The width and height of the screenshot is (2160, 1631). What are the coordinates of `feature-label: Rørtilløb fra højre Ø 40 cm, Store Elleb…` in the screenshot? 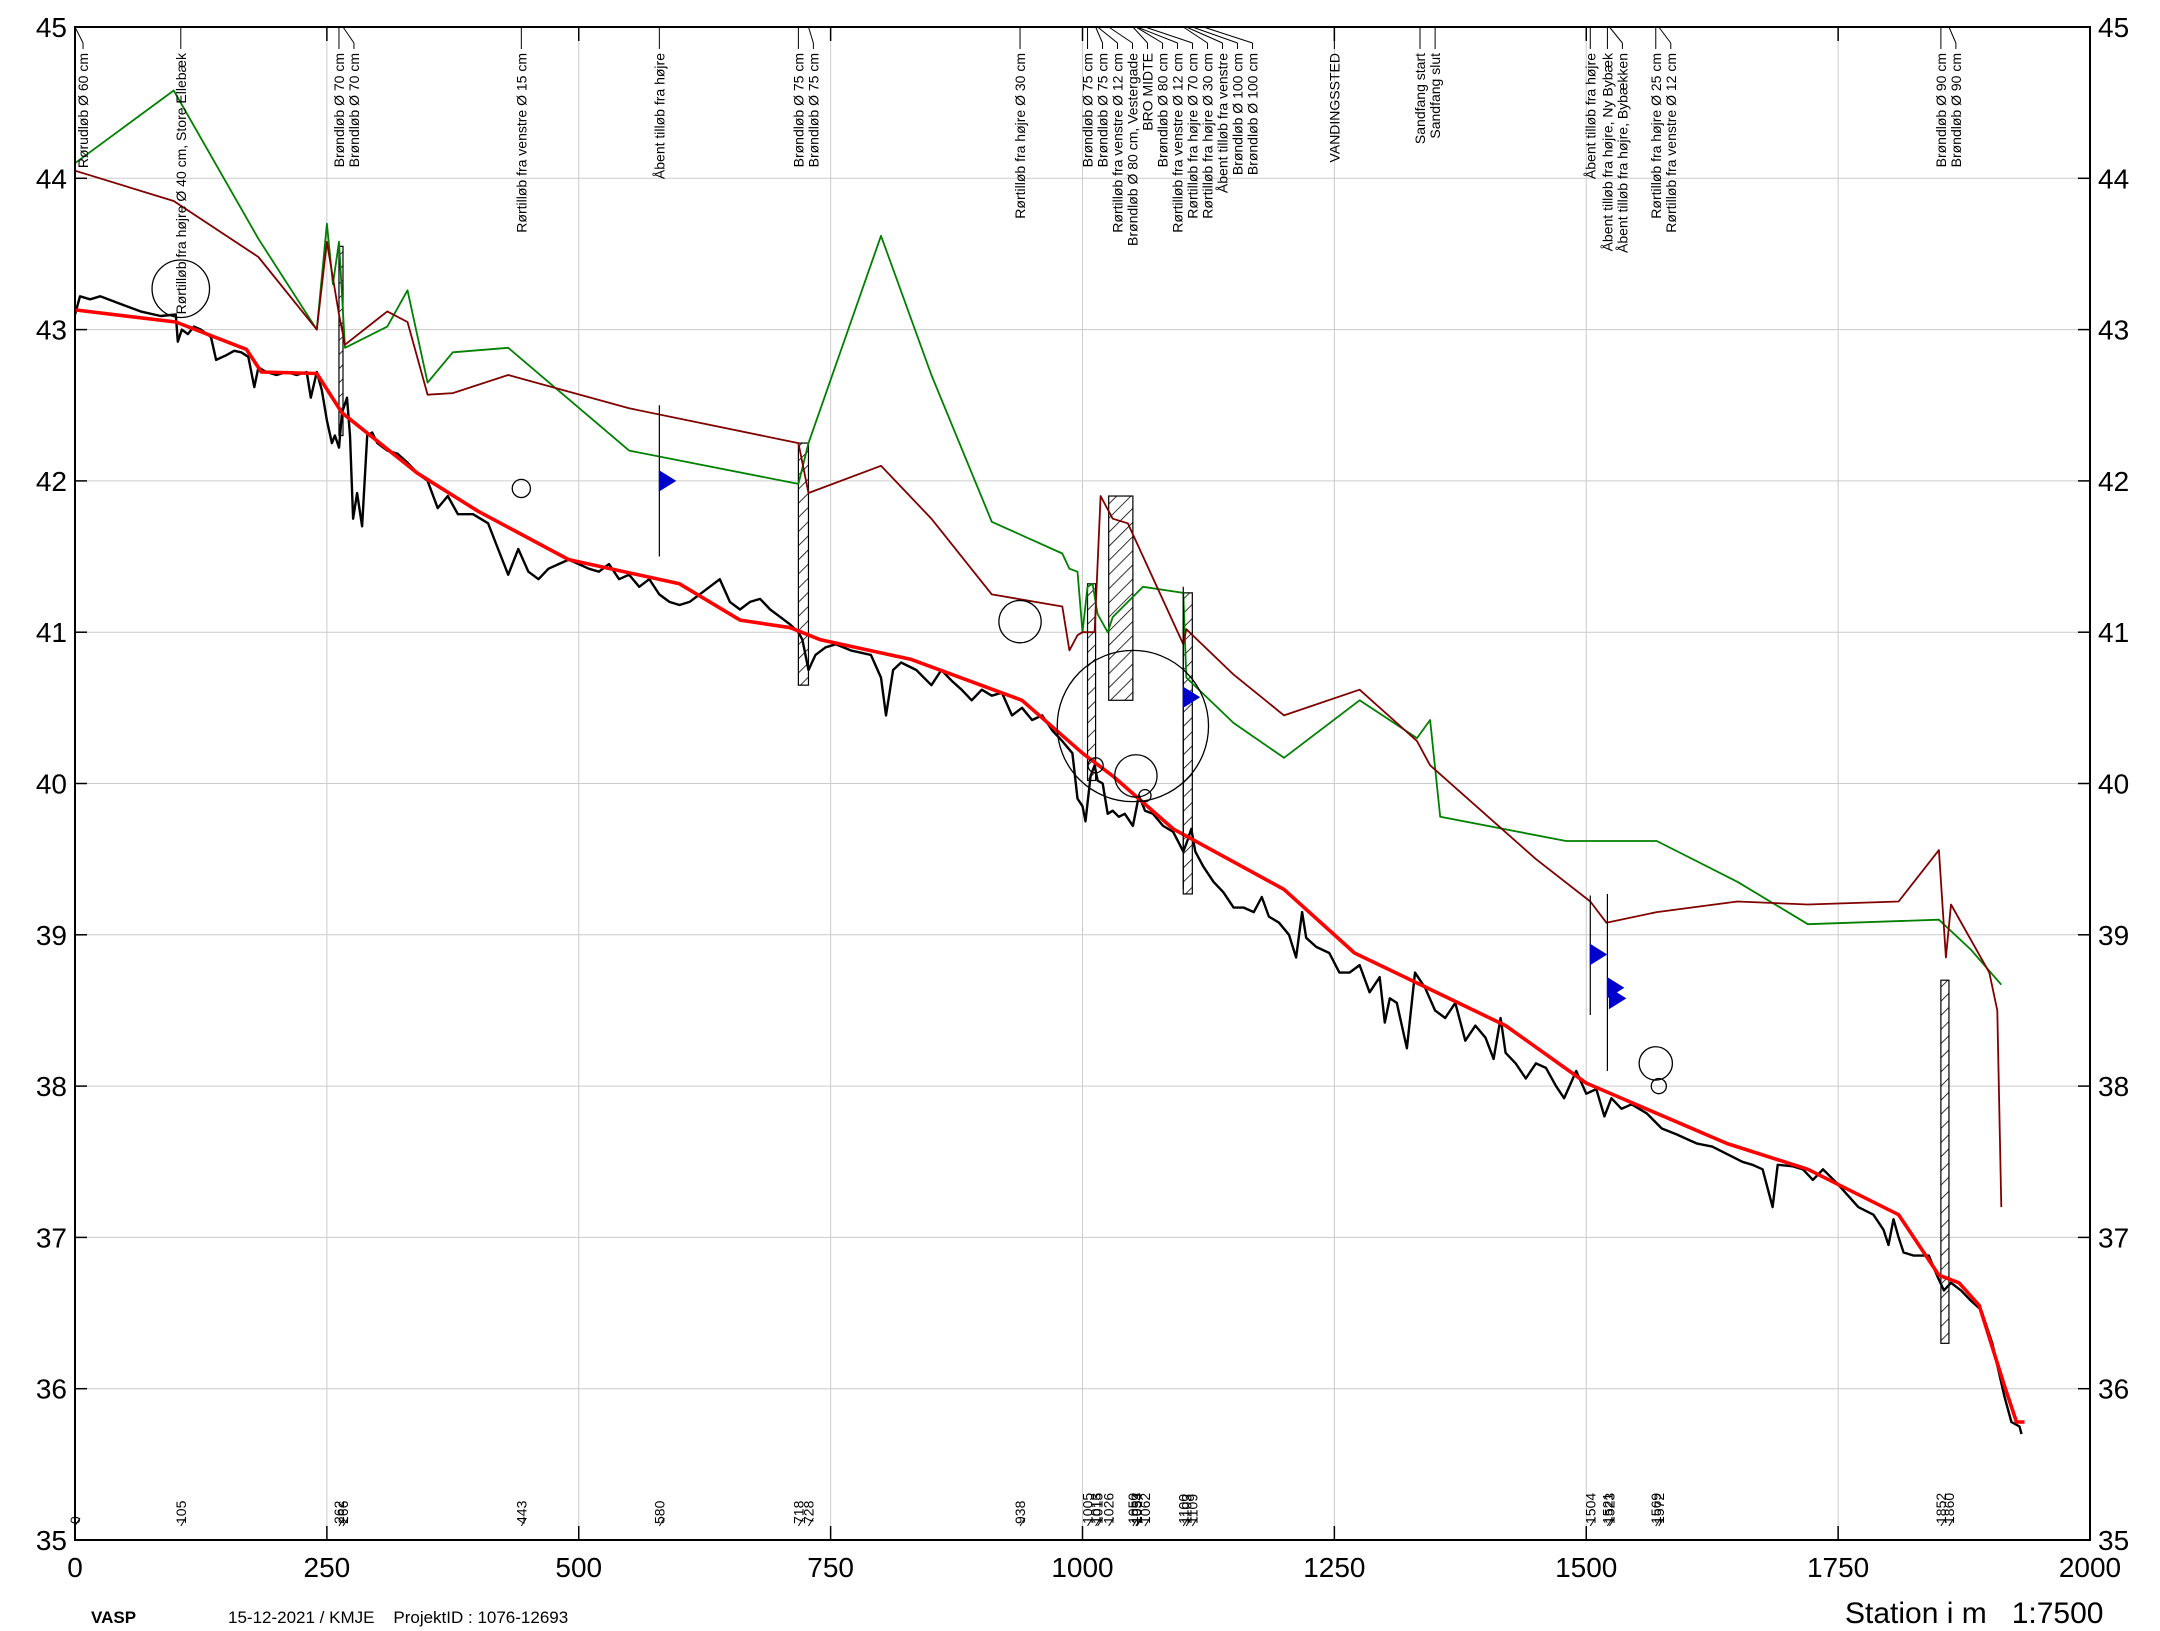 It's located at (181, 183).